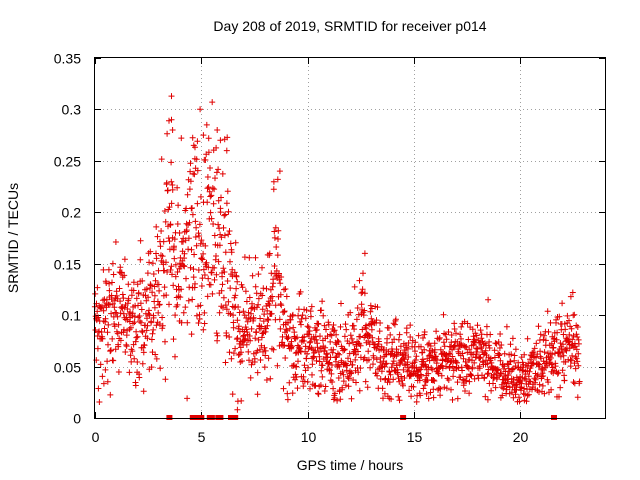 This screenshot has height=480, width=640. I want to click on x-tick-label: 0, so click(96, 437).